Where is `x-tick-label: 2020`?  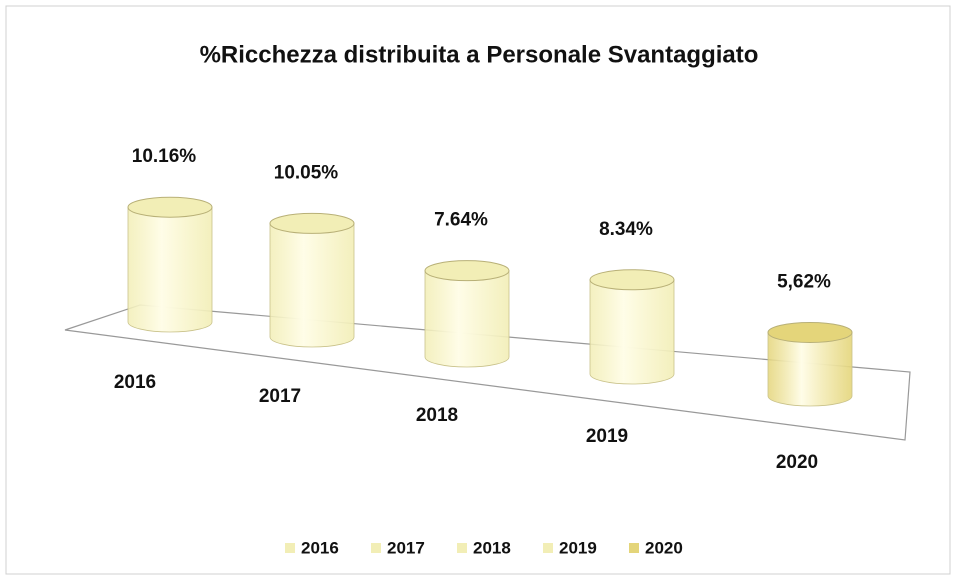
x-tick-label: 2020 is located at coordinates (797, 462).